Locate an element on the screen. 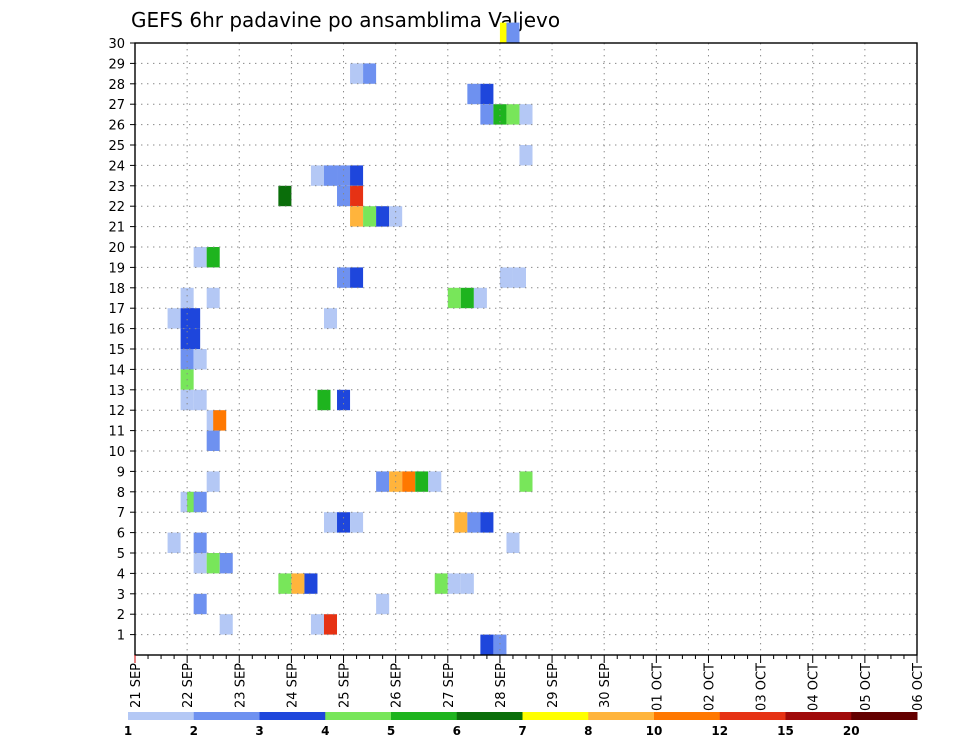 This screenshot has height=742, width=960. colorbar-label-3: 3 is located at coordinates (259, 731).